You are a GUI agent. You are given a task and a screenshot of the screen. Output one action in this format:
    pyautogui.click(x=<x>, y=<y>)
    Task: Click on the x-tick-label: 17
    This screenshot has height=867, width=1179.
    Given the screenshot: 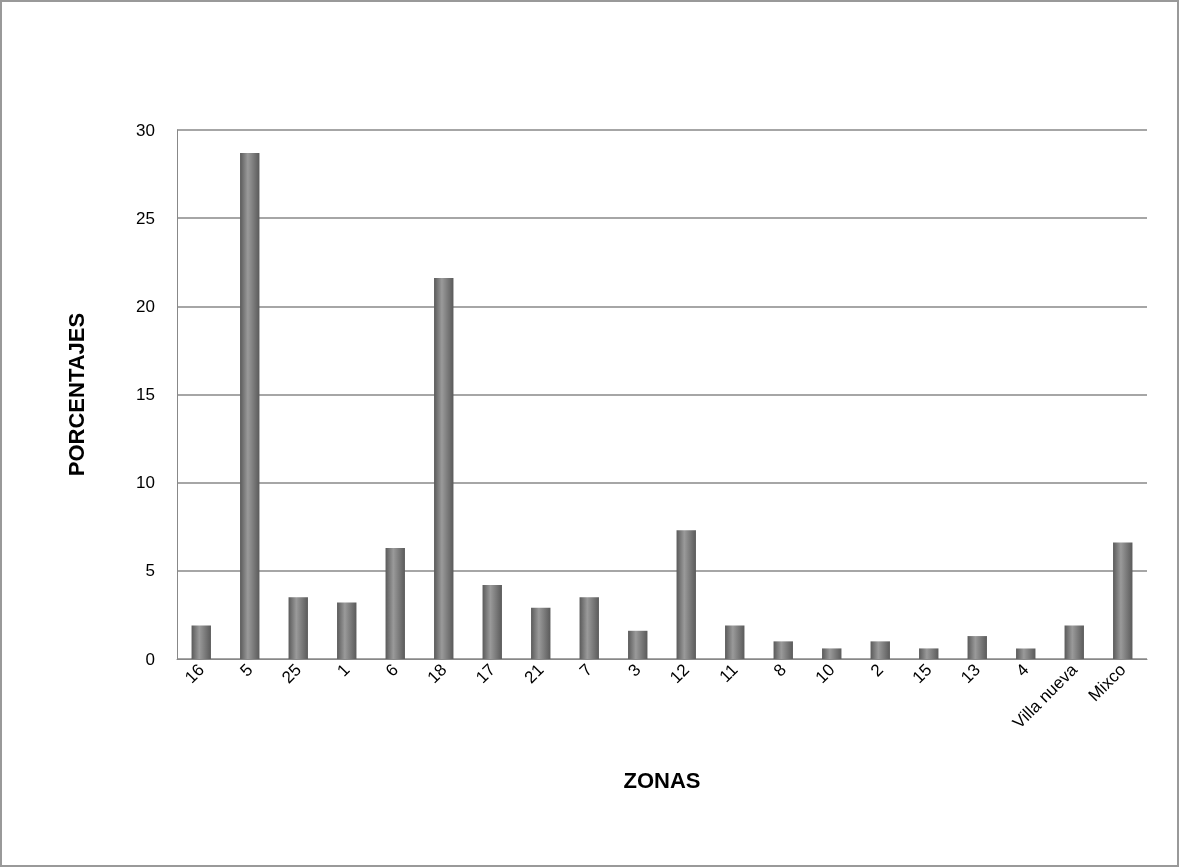 What is the action you would take?
    pyautogui.click(x=485, y=674)
    